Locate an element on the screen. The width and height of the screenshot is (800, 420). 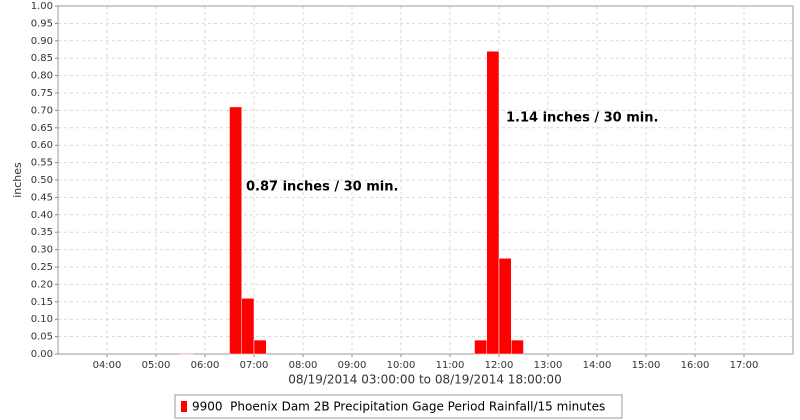
y-tick-label: 0.35 is located at coordinates (42, 232).